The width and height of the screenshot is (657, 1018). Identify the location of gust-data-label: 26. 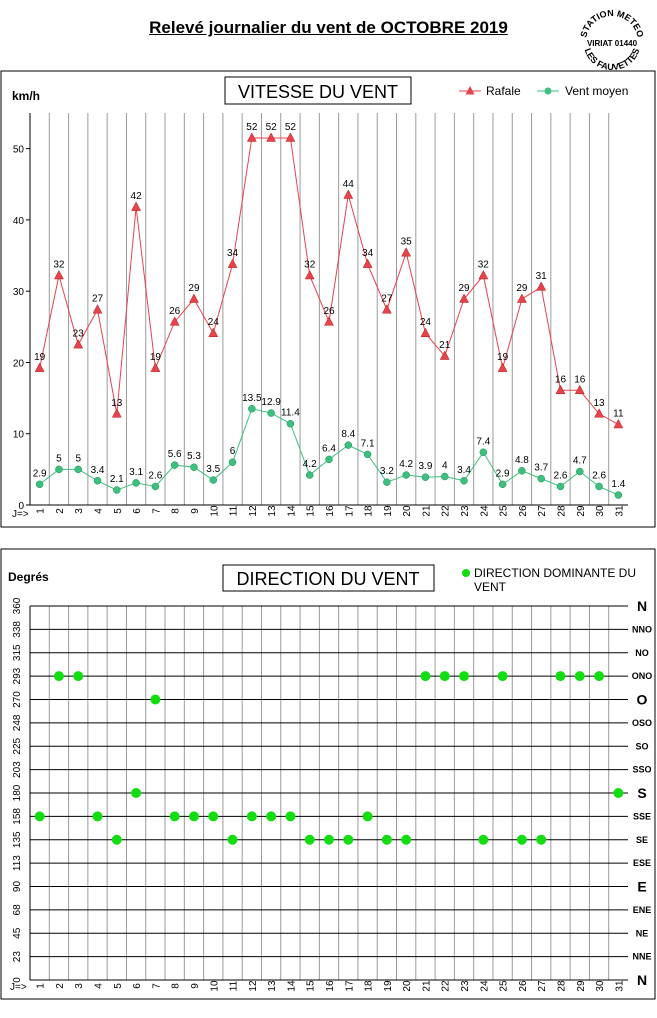
(175, 311).